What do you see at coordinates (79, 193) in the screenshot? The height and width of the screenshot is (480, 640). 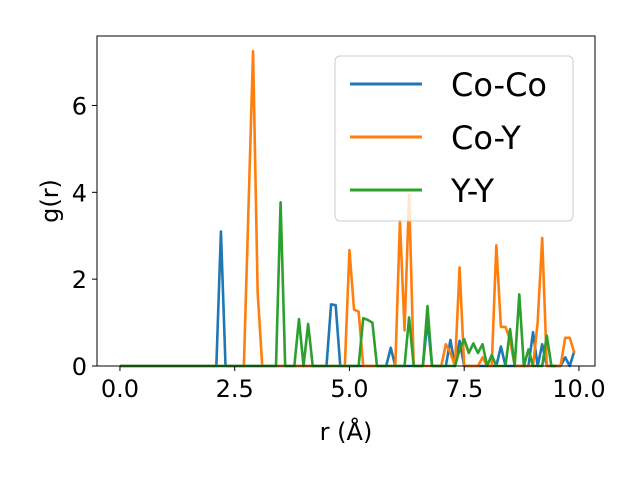 I see `y-tick-label: 4` at bounding box center [79, 193].